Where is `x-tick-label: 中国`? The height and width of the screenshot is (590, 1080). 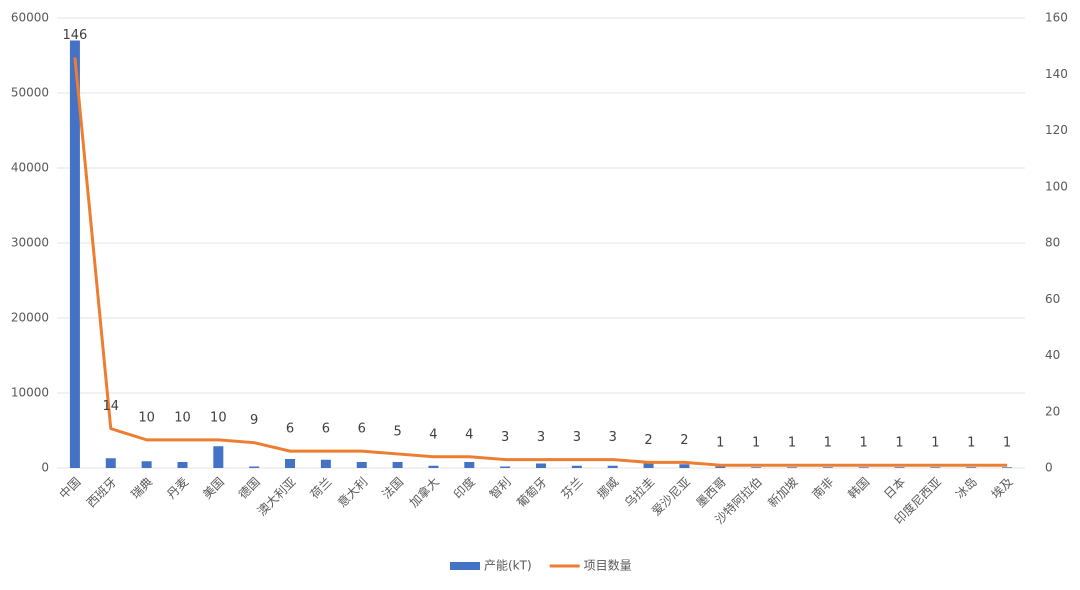 x-tick-label: 中国 is located at coordinates (70, 488).